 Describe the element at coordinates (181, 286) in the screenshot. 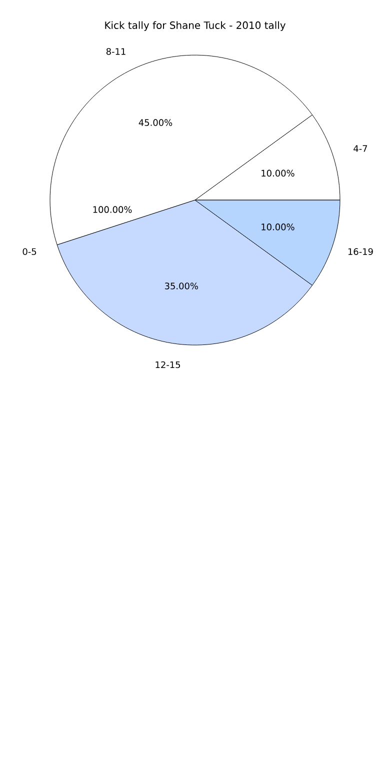

I see `data-label: 35.00%` at that location.